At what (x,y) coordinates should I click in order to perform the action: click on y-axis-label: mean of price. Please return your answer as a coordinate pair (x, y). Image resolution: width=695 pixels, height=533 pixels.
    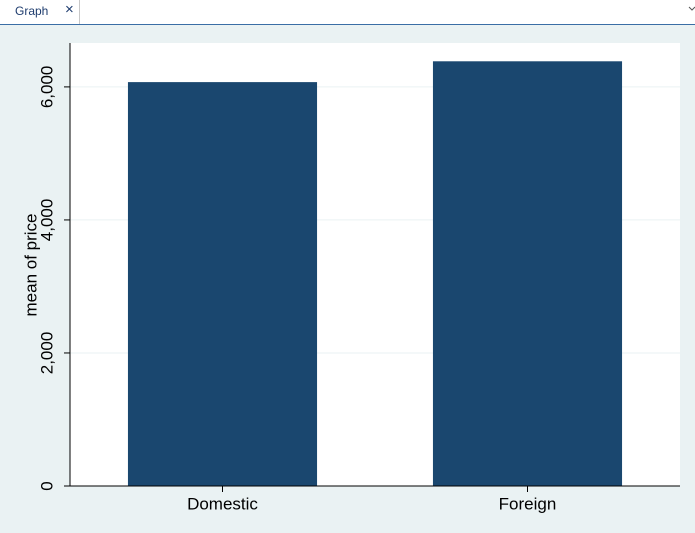
    Looking at the image, I should click on (30, 265).